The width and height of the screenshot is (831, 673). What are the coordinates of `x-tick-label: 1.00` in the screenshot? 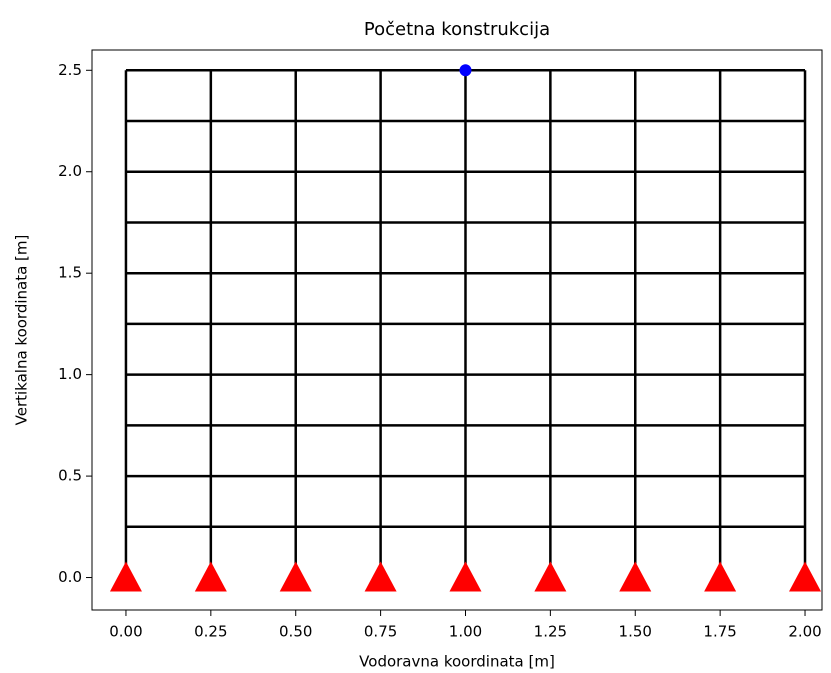 It's located at (465, 632).